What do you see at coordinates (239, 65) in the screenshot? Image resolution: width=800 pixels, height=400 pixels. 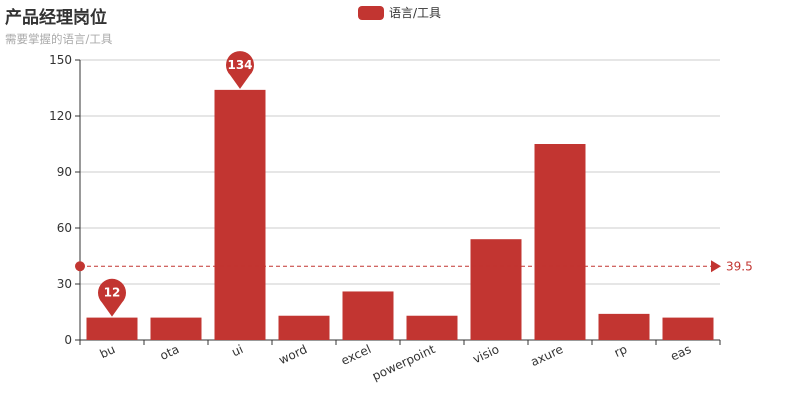 I see `mark-point-label: 134` at bounding box center [239, 65].